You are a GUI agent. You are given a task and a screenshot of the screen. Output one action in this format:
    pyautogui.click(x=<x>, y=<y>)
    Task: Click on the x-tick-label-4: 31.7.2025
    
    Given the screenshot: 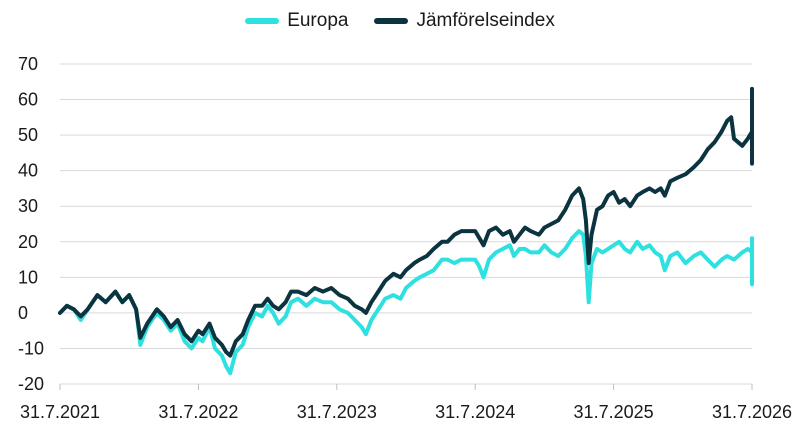 What is the action you would take?
    pyautogui.click(x=614, y=412)
    